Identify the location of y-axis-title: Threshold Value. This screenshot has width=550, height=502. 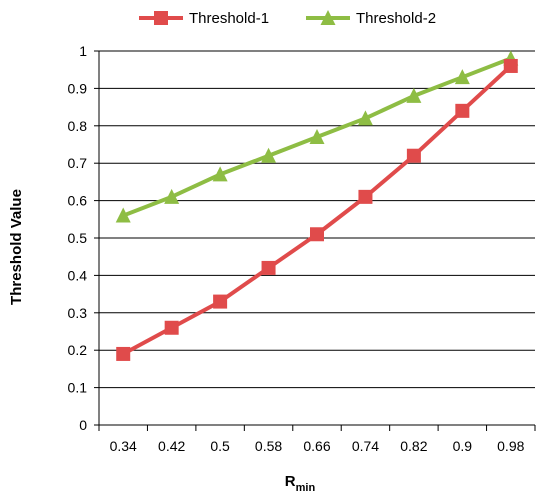
(16, 247).